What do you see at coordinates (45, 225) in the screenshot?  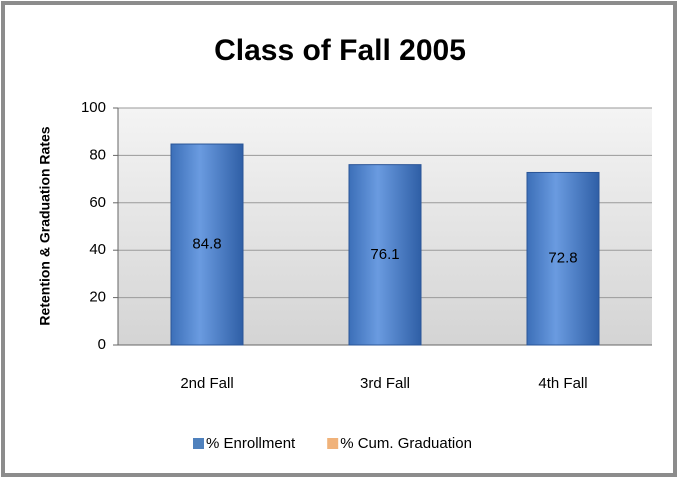 I see `y-axis-label: Retention & Graduation Rates` at bounding box center [45, 225].